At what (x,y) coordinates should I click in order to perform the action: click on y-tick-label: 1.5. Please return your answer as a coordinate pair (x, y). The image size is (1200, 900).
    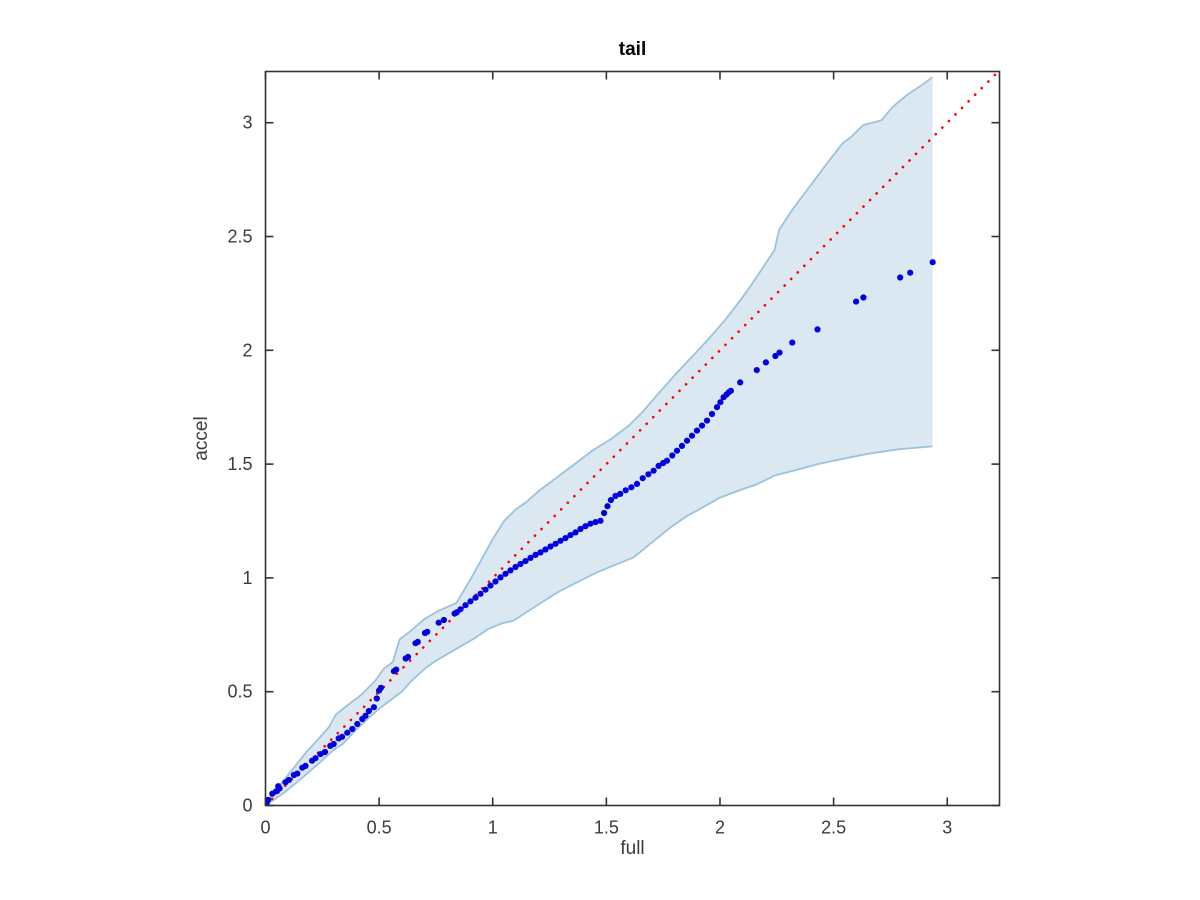
    Looking at the image, I should click on (239, 464).